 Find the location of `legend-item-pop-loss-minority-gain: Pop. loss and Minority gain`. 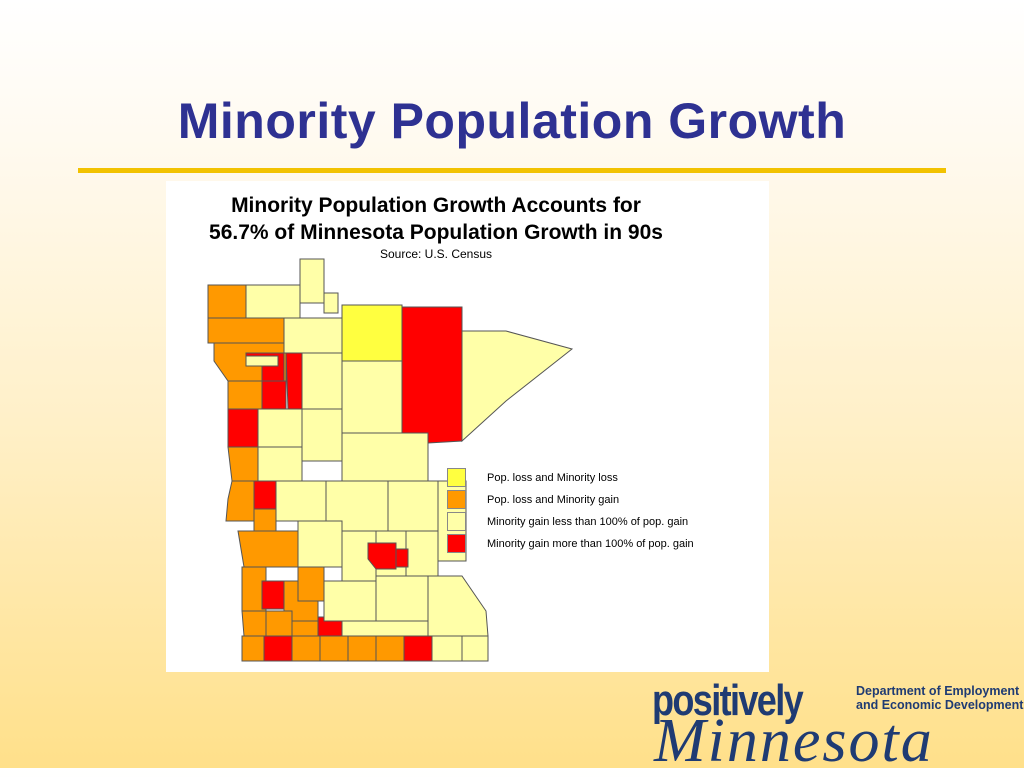

legend-item-pop-loss-minority-gain: Pop. loss and Minority gain is located at coordinates (570, 499).